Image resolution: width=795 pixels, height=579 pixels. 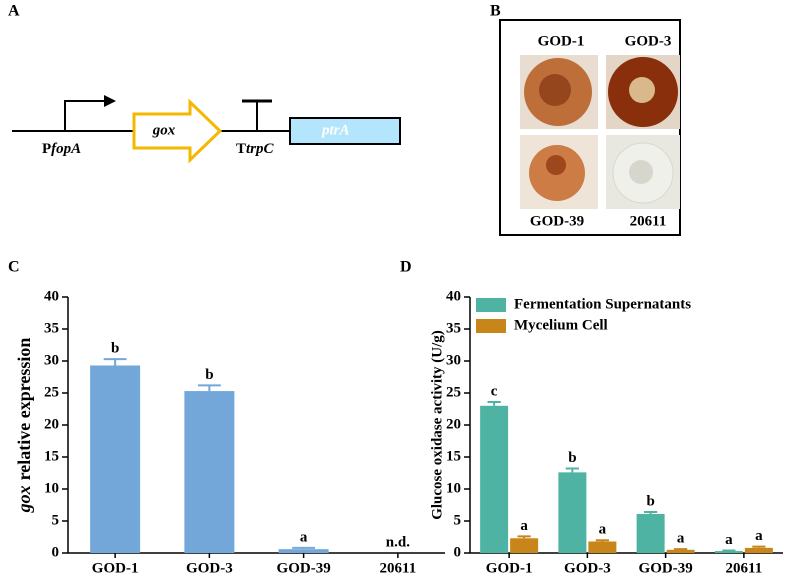 I want to click on panel-label: D, so click(x=406, y=267).